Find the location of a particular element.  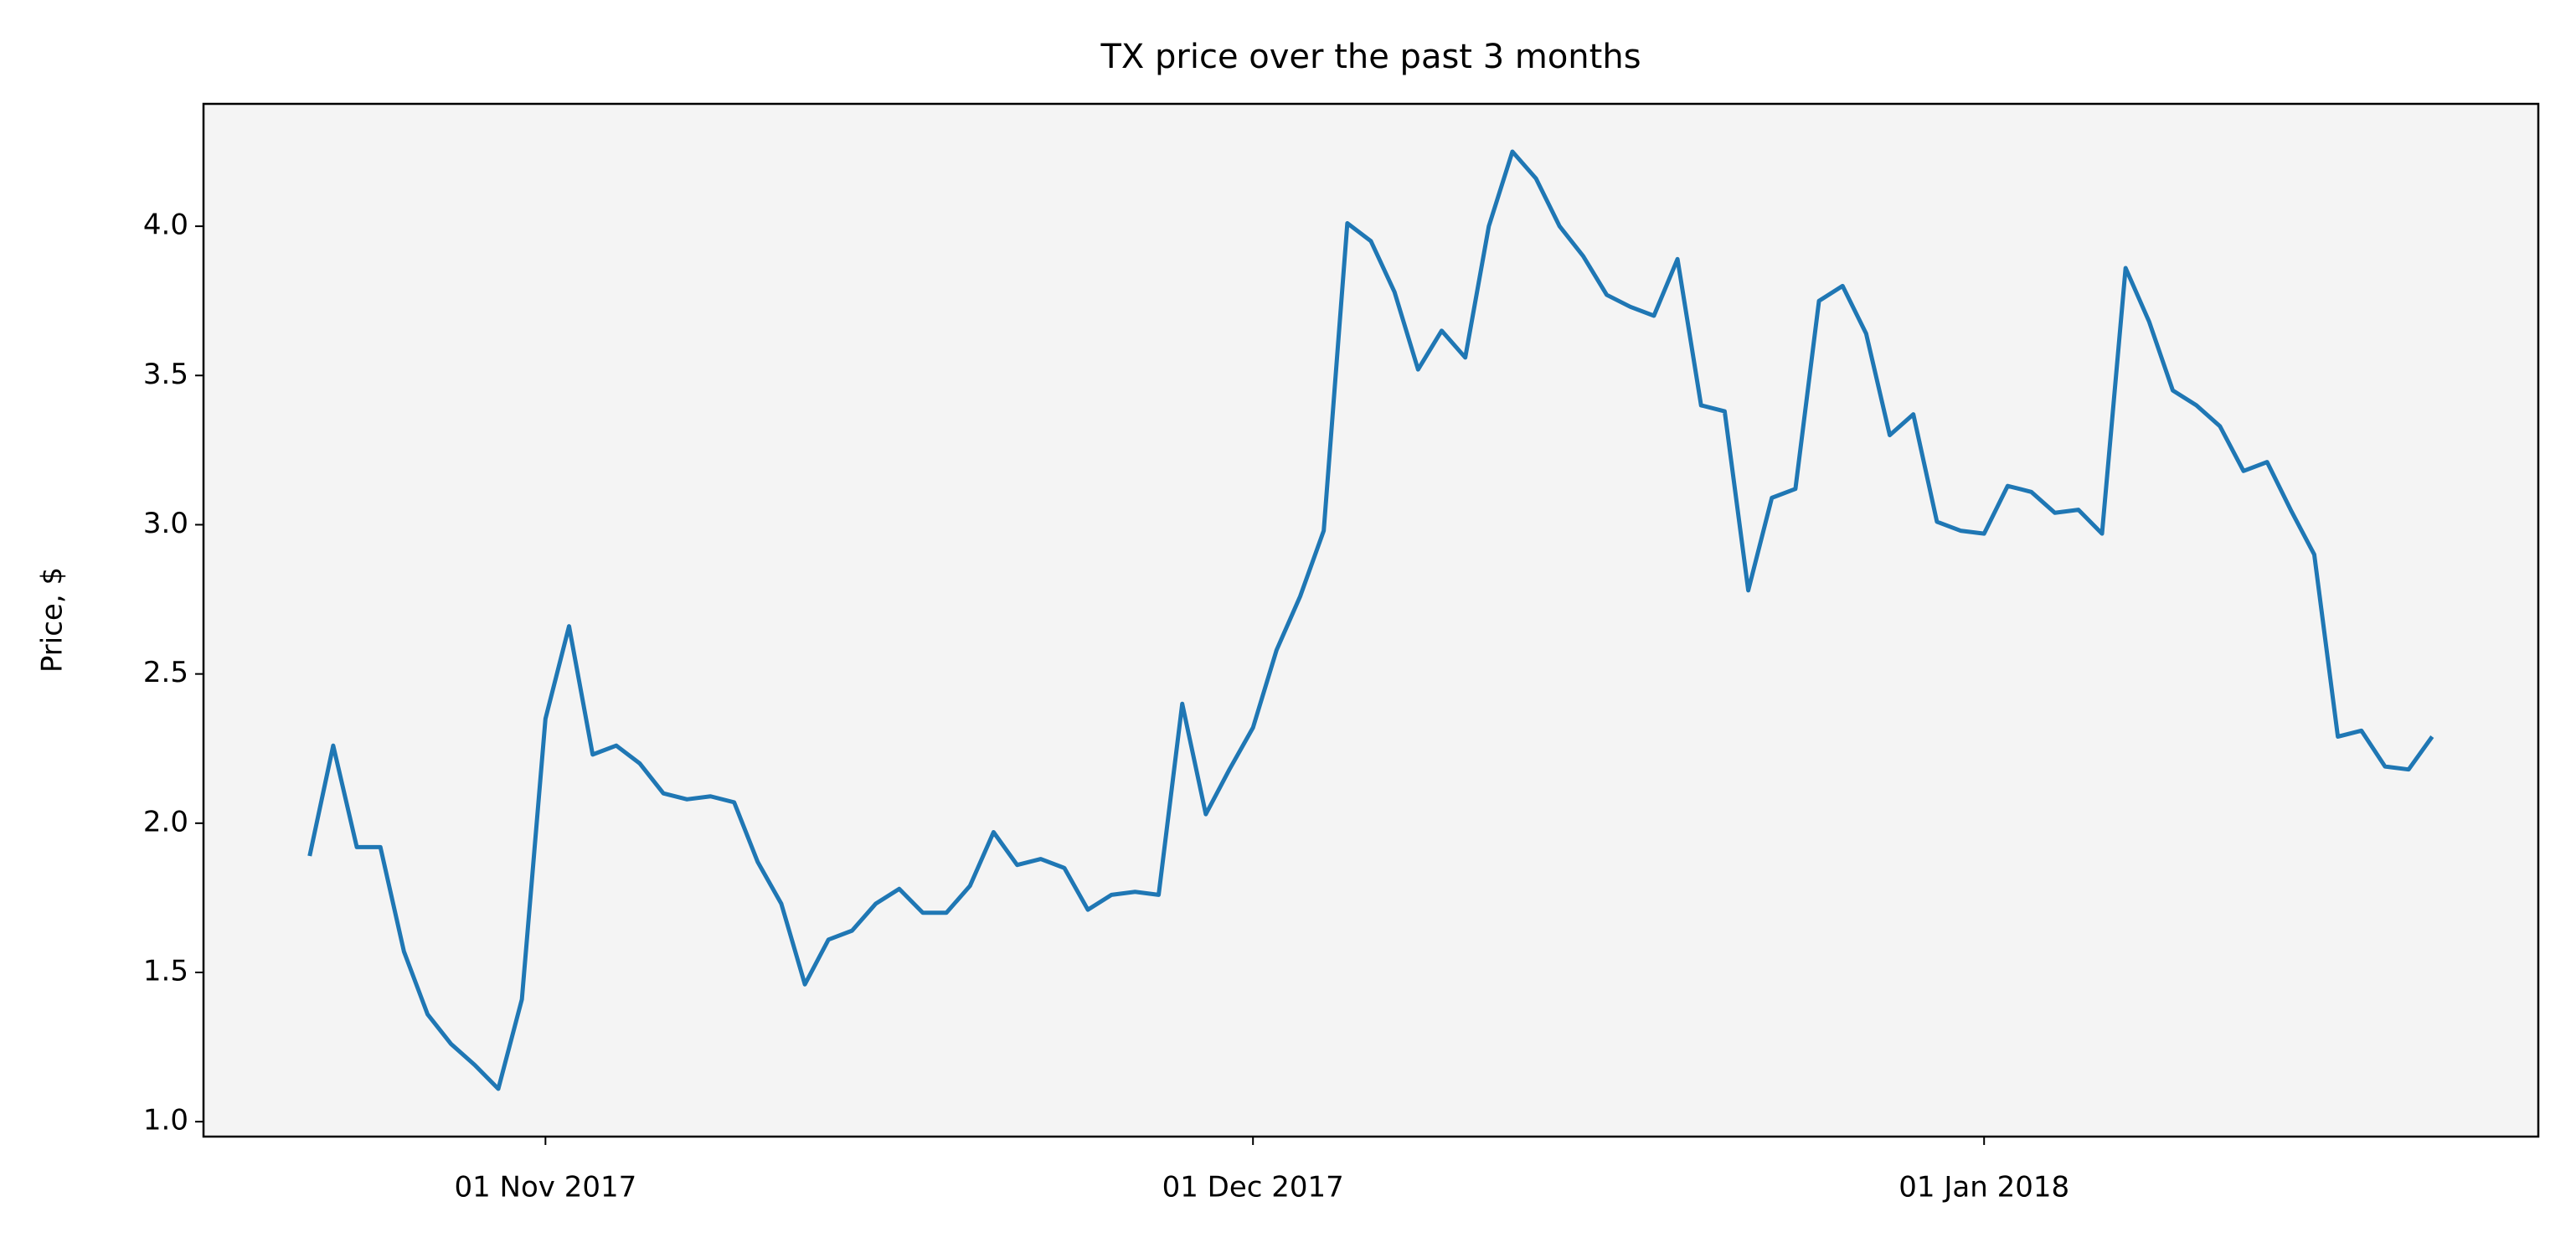

y-tick-label: 2.0 is located at coordinates (165, 821).